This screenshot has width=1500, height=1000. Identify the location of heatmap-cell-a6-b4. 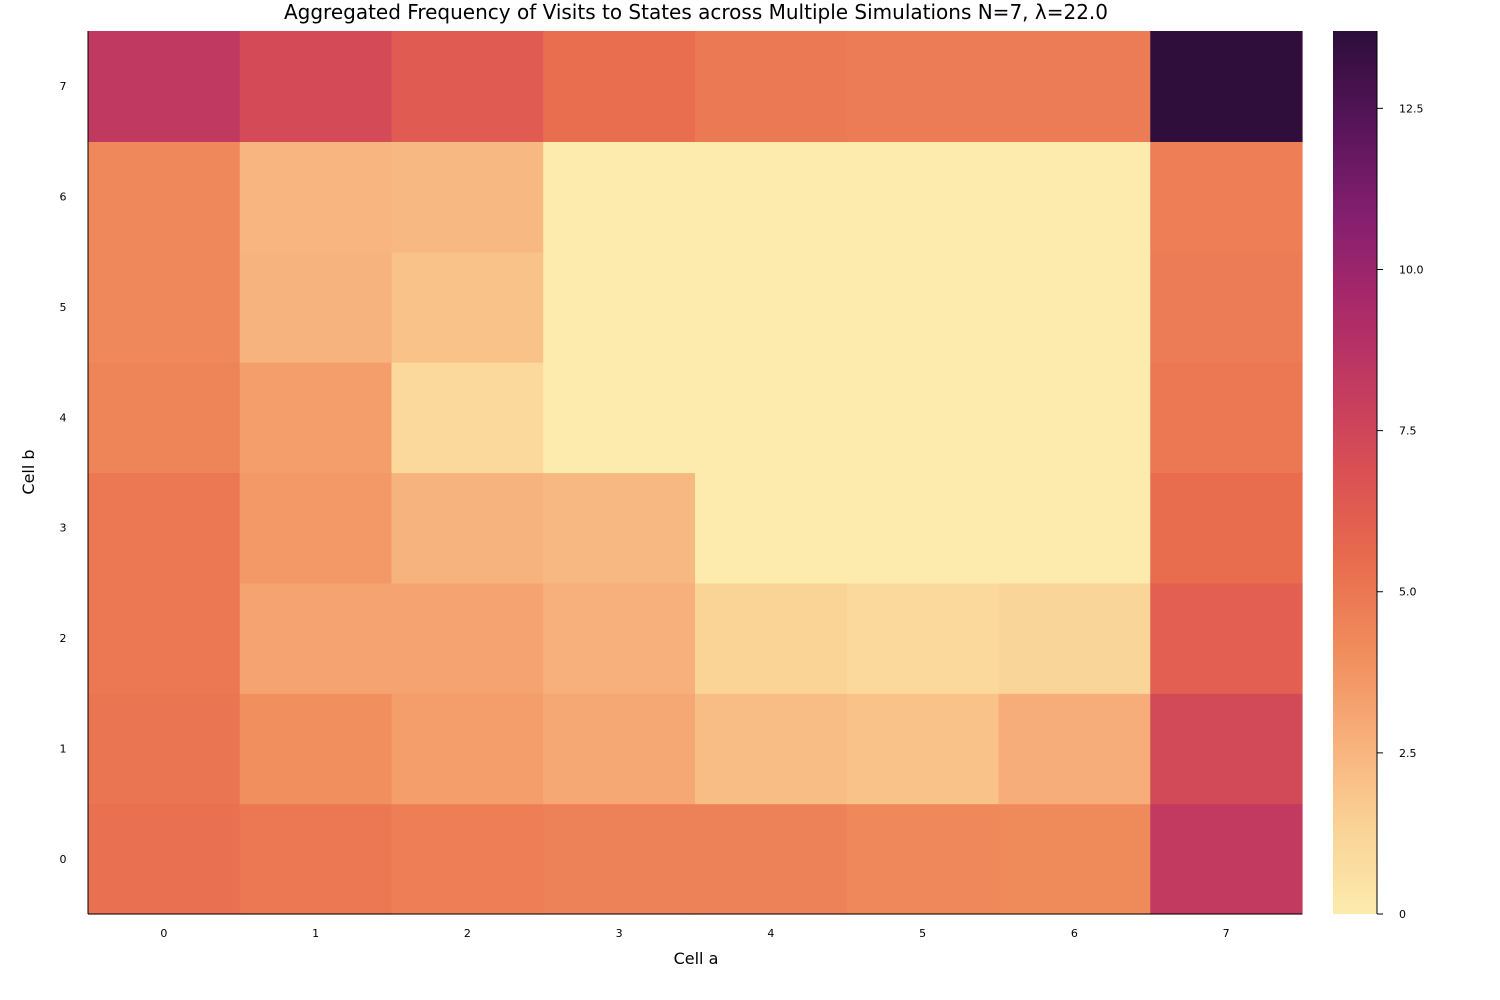
(1074, 418).